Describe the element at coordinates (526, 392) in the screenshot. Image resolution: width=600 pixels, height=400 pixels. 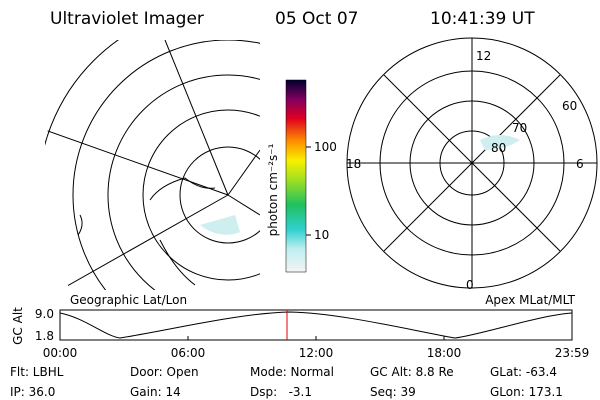
I see `status-field: GLon: 173.1` at that location.